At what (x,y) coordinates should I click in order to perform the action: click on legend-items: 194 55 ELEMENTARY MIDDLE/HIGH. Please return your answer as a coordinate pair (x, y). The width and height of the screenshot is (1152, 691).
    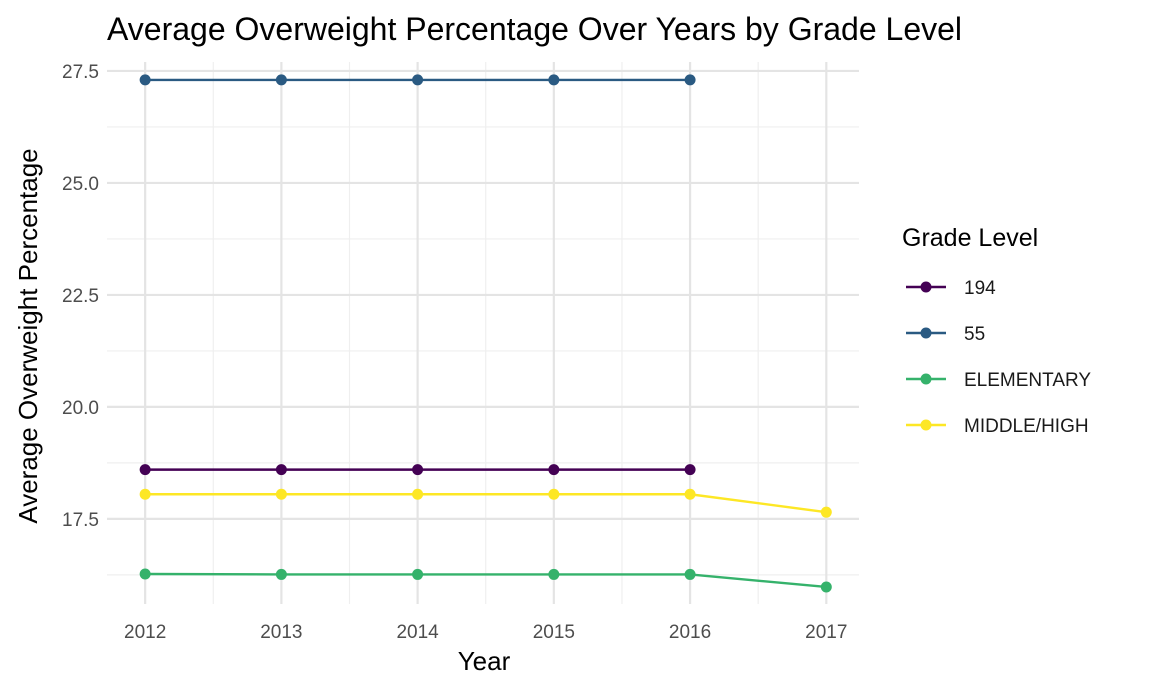
    Looking at the image, I should click on (998, 357).